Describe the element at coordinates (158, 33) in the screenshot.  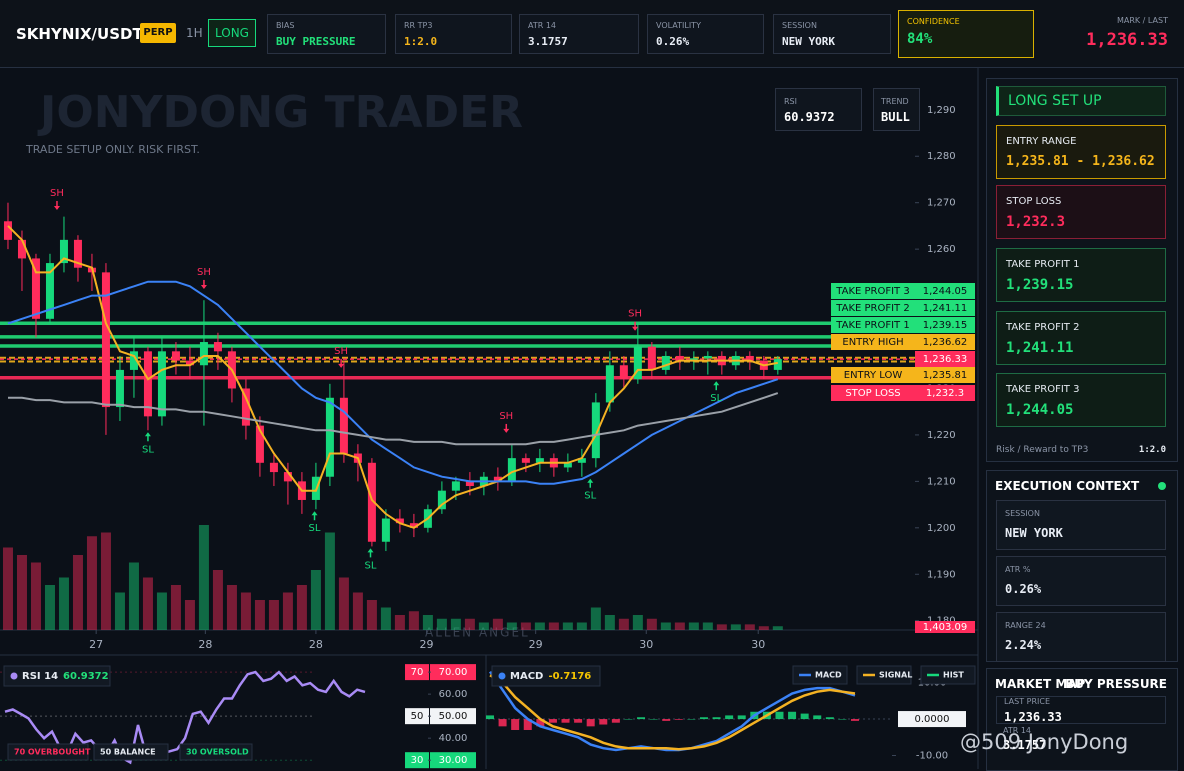
I see `market-chip: PERP` at that location.